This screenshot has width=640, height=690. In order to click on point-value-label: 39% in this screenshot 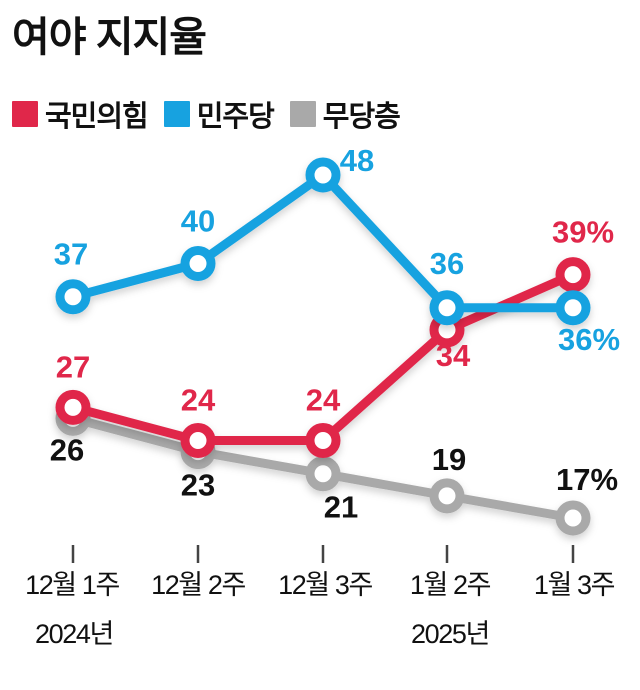, I will do `click(583, 232)`.